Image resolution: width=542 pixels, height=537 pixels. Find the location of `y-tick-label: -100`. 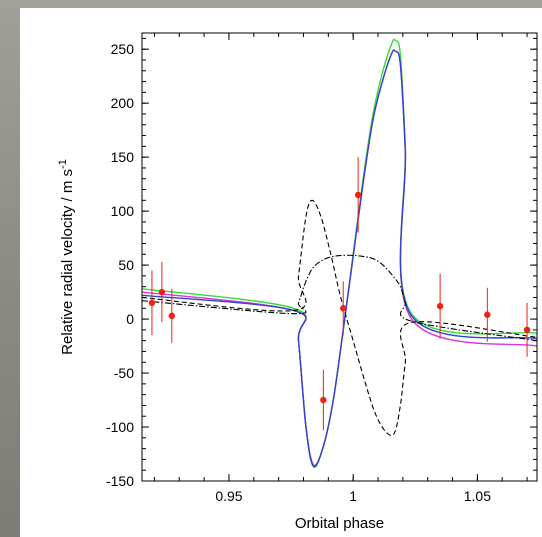

y-tick-label: -100 is located at coordinates (120, 427).